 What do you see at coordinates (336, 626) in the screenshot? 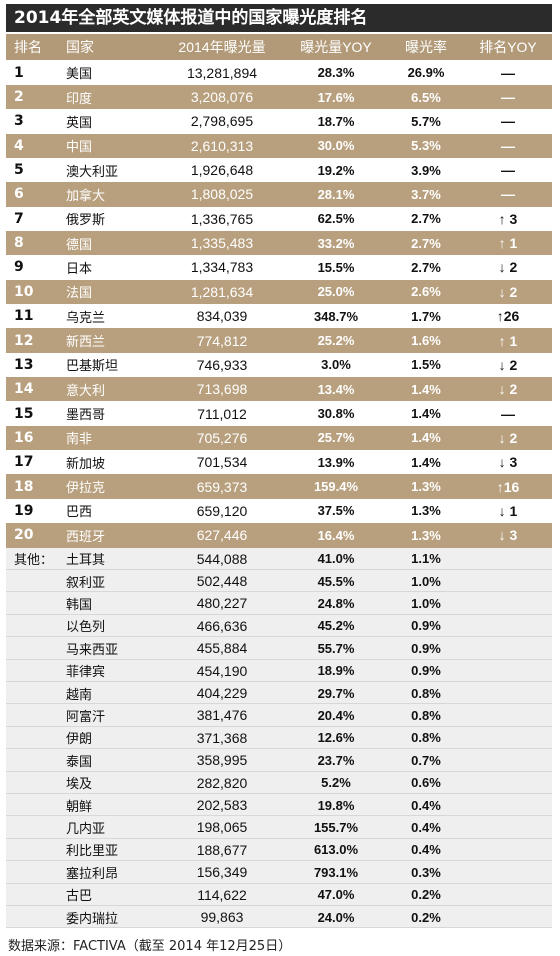
I see `exposure-yoy-cell: 45.2%` at bounding box center [336, 626].